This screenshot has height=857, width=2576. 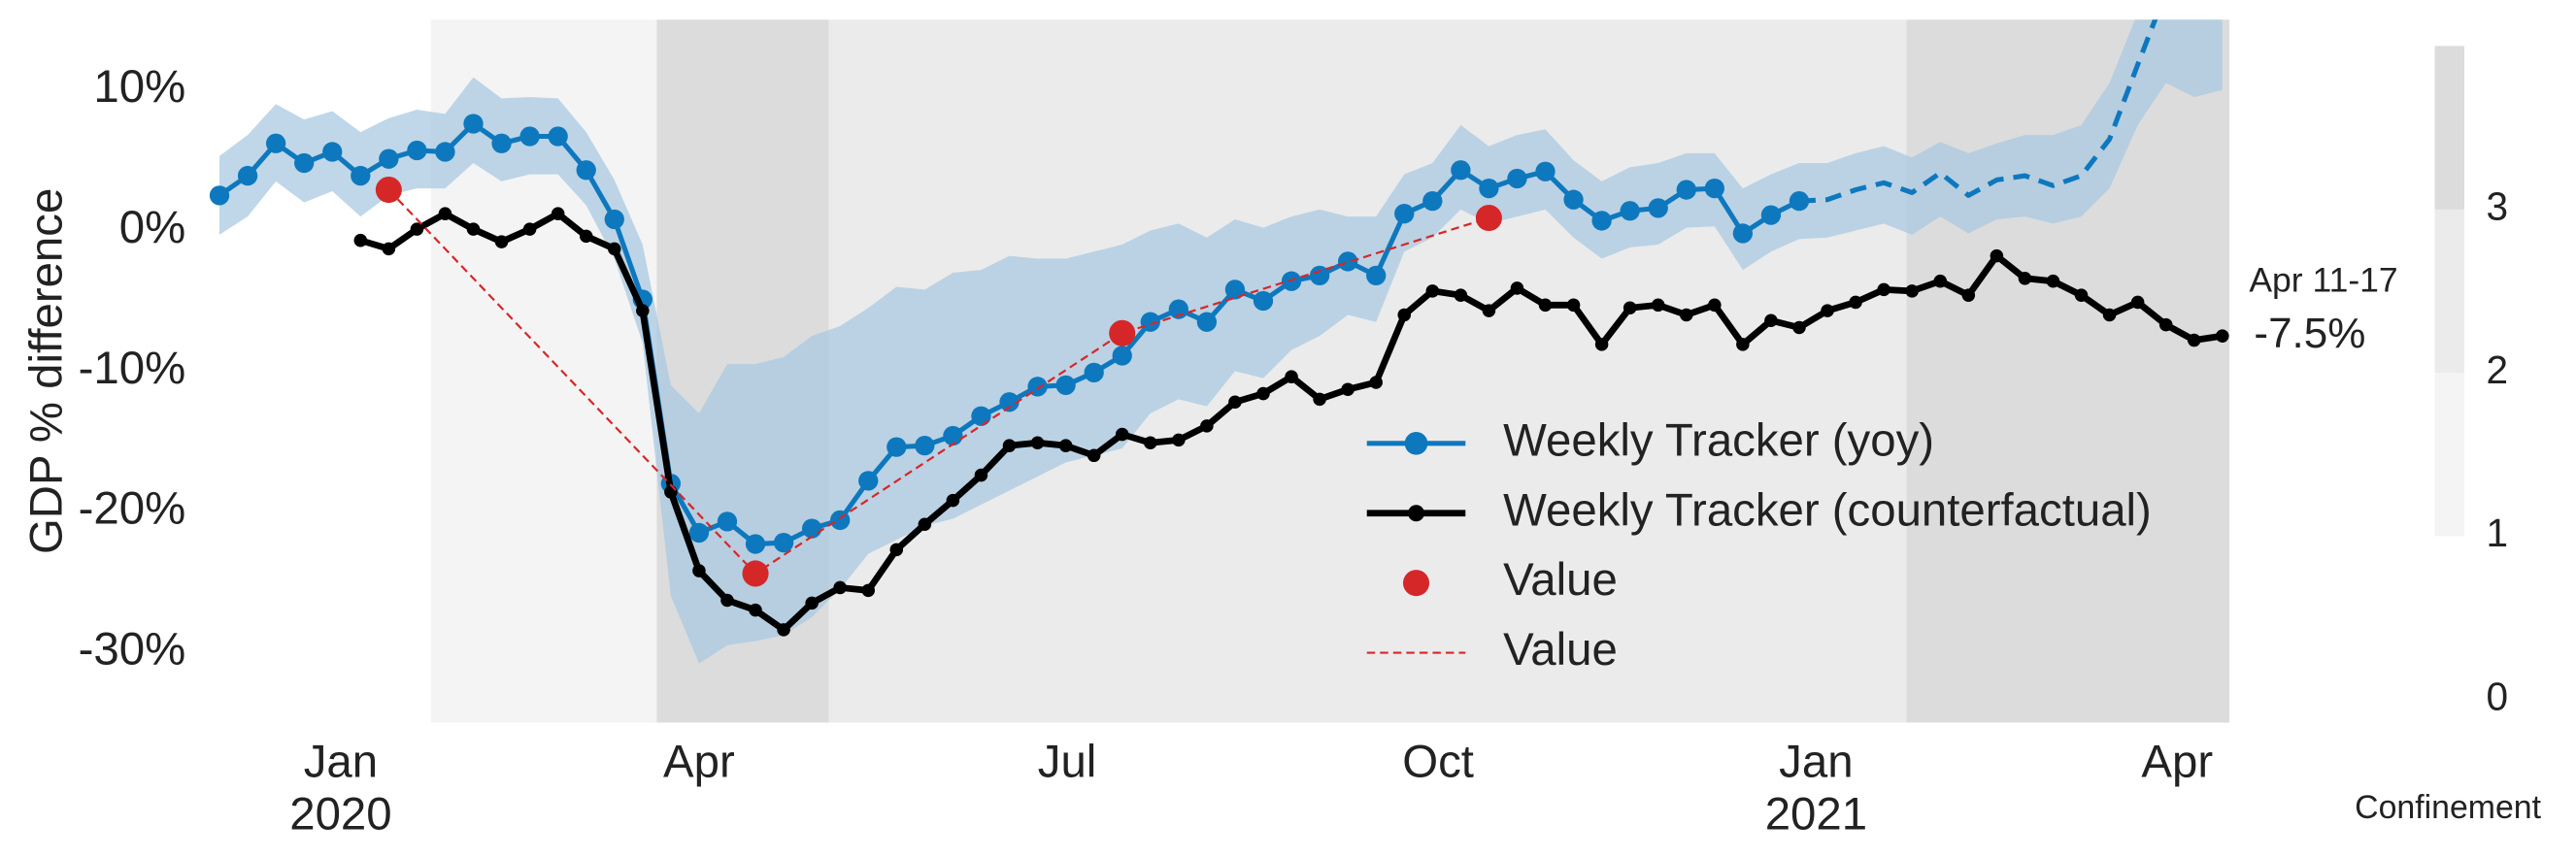 I want to click on colorbar-tick-label: 0, so click(x=2498, y=697).